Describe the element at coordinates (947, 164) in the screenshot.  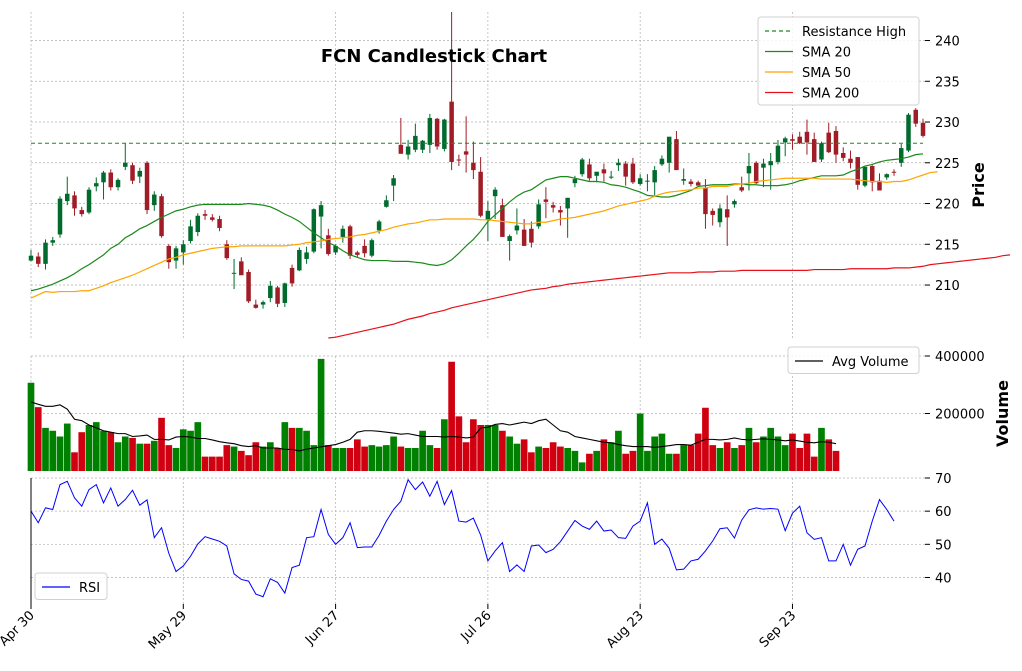
I see `price-y-tick-label: 225` at that location.